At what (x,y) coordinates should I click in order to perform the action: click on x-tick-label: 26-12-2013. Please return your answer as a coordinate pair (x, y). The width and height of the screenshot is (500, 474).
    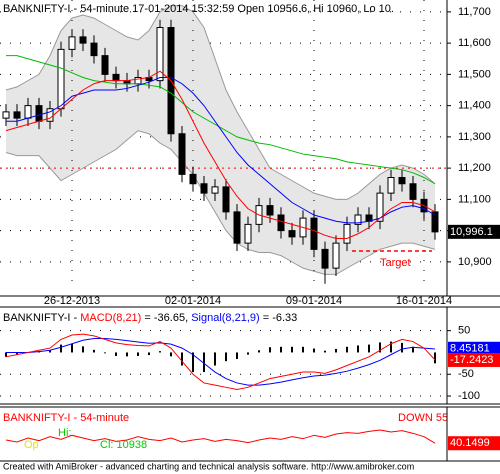
    Looking at the image, I should click on (72, 301).